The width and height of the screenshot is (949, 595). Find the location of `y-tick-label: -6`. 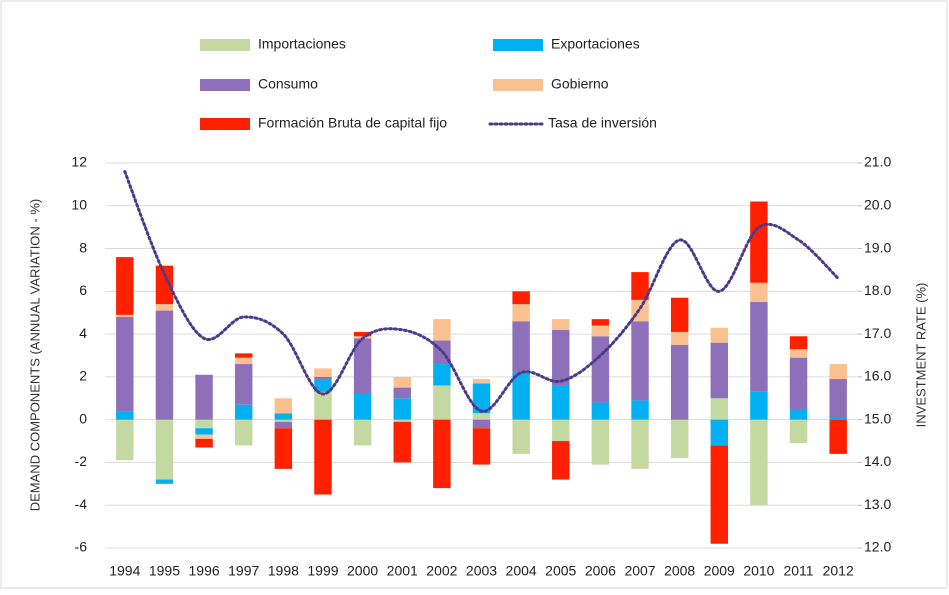

y-tick-label: -6 is located at coordinates (81, 547).